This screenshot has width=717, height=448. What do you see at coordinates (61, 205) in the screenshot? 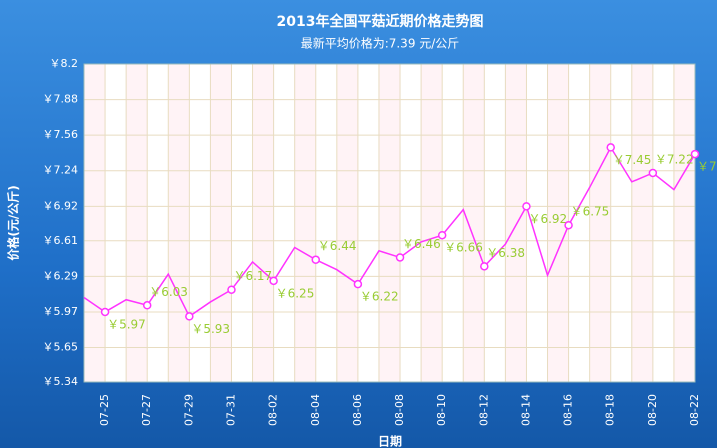
I see `y-tick-label: ￥6.92` at bounding box center [61, 205].